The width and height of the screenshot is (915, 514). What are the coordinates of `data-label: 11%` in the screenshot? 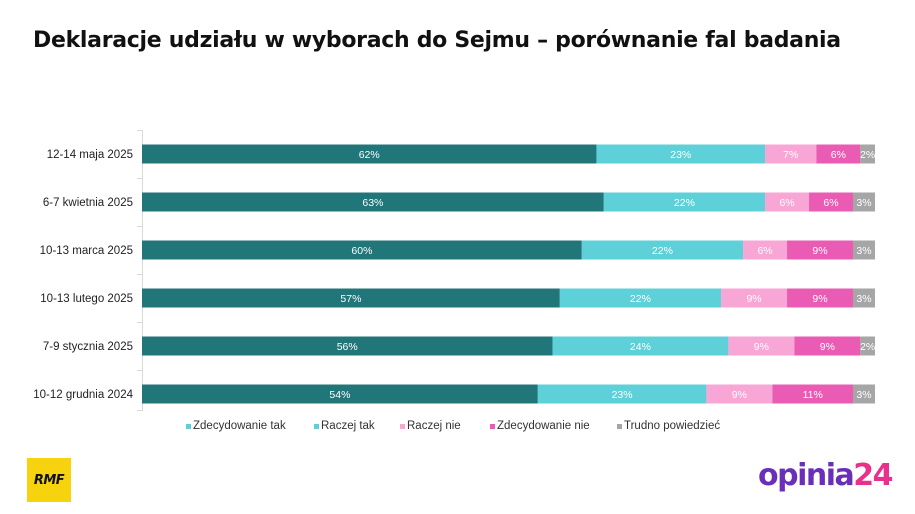 It's located at (813, 395).